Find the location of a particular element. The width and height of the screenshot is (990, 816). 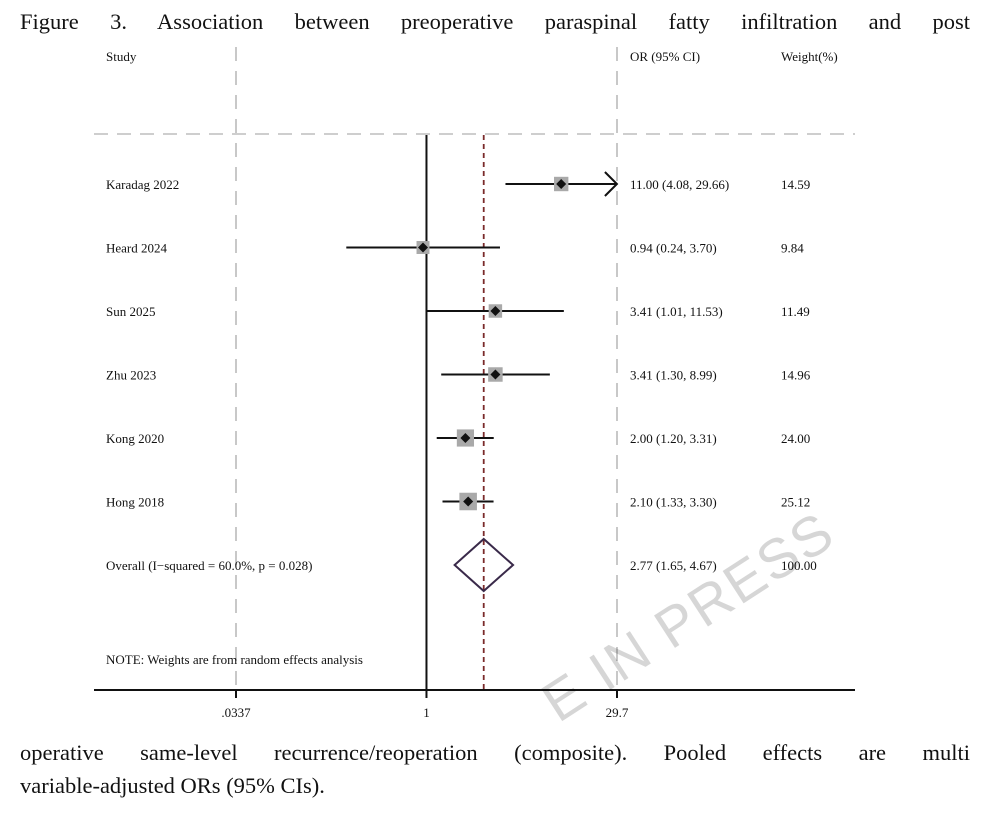

overall-or-ci-value: 2.77 (1.65, 4.67) is located at coordinates (673, 565).